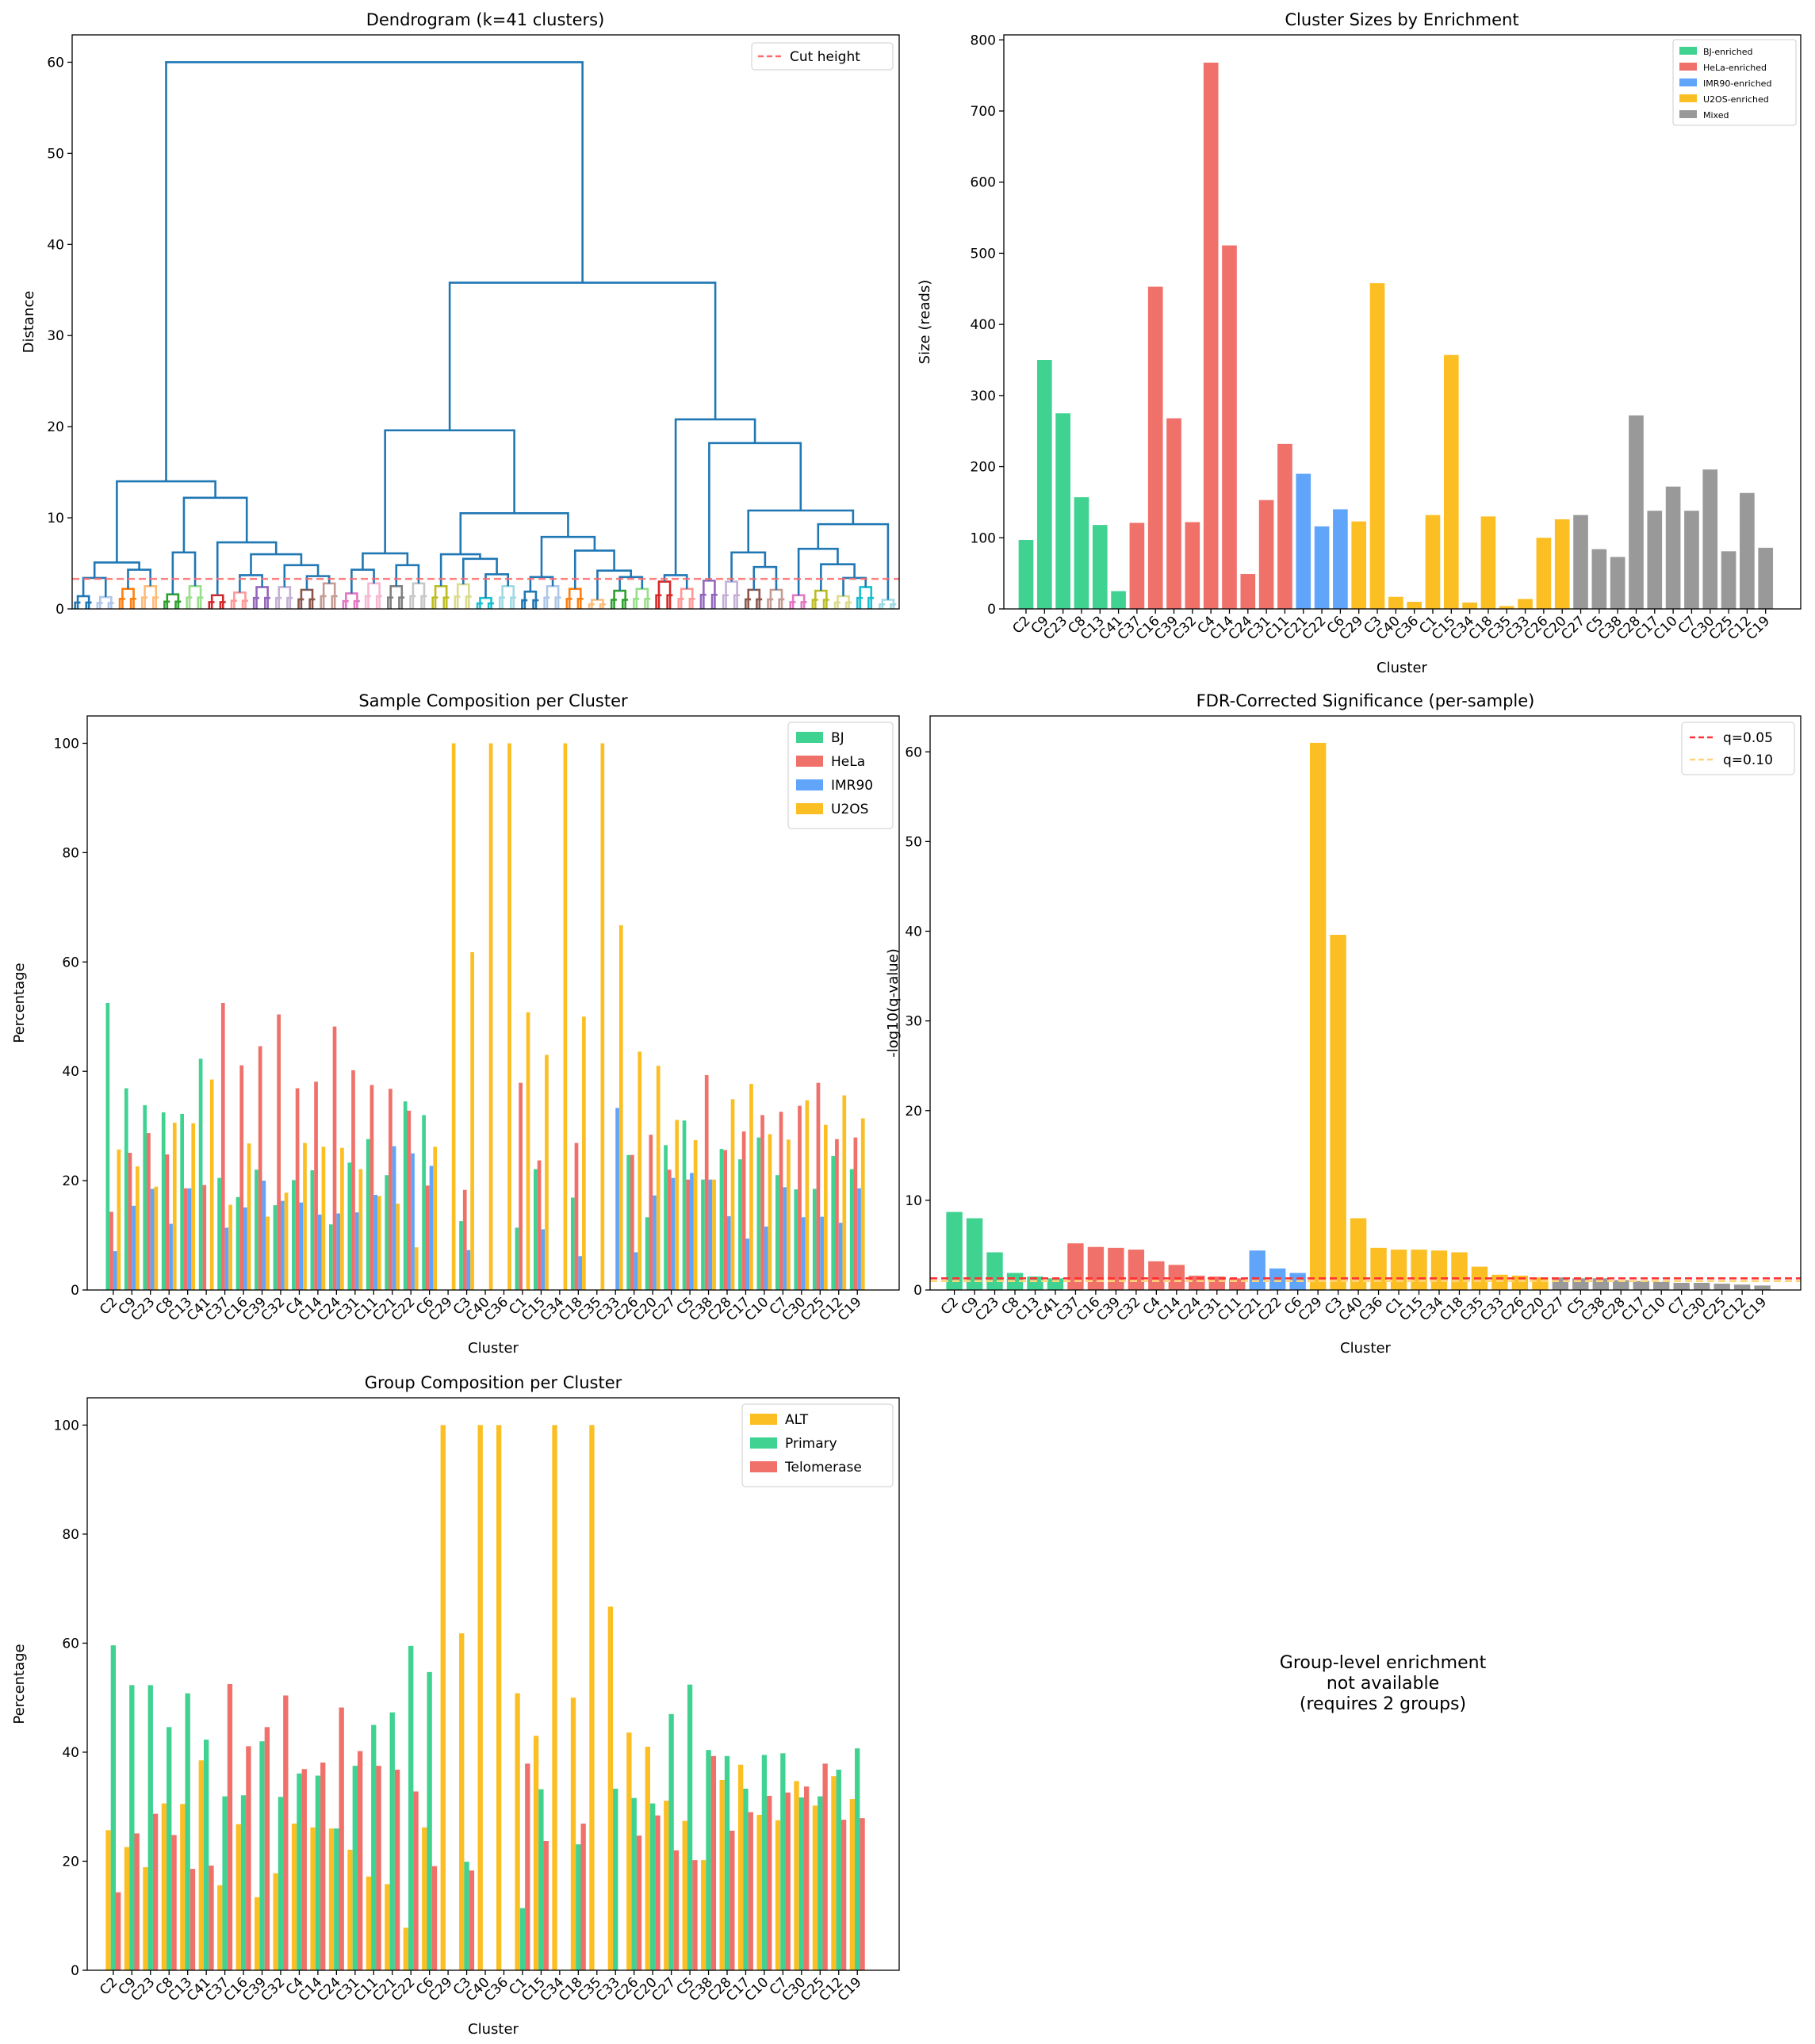 The width and height of the screenshot is (1815, 2044). What do you see at coordinates (275, 1921) in the screenshot?
I see `group-bar-ALT-C32` at bounding box center [275, 1921].